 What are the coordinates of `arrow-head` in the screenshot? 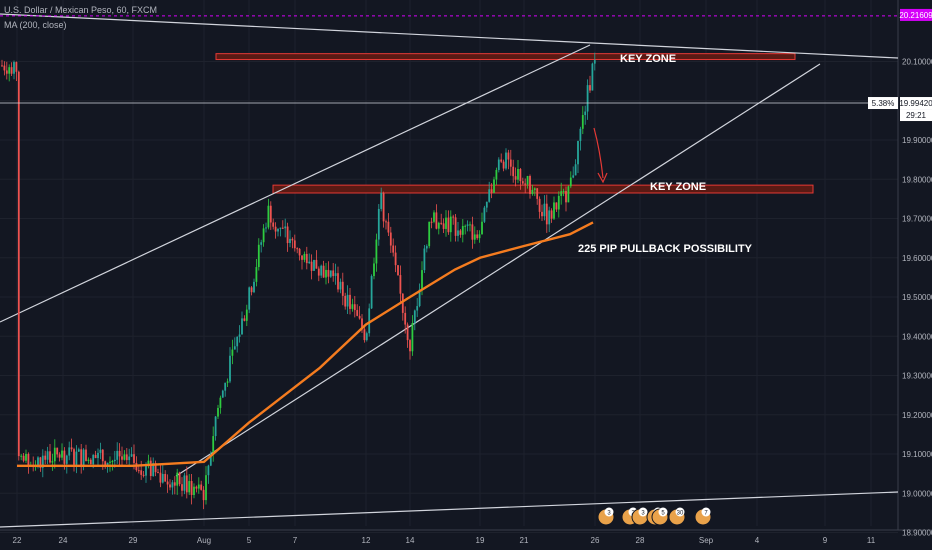 It's located at (602, 178).